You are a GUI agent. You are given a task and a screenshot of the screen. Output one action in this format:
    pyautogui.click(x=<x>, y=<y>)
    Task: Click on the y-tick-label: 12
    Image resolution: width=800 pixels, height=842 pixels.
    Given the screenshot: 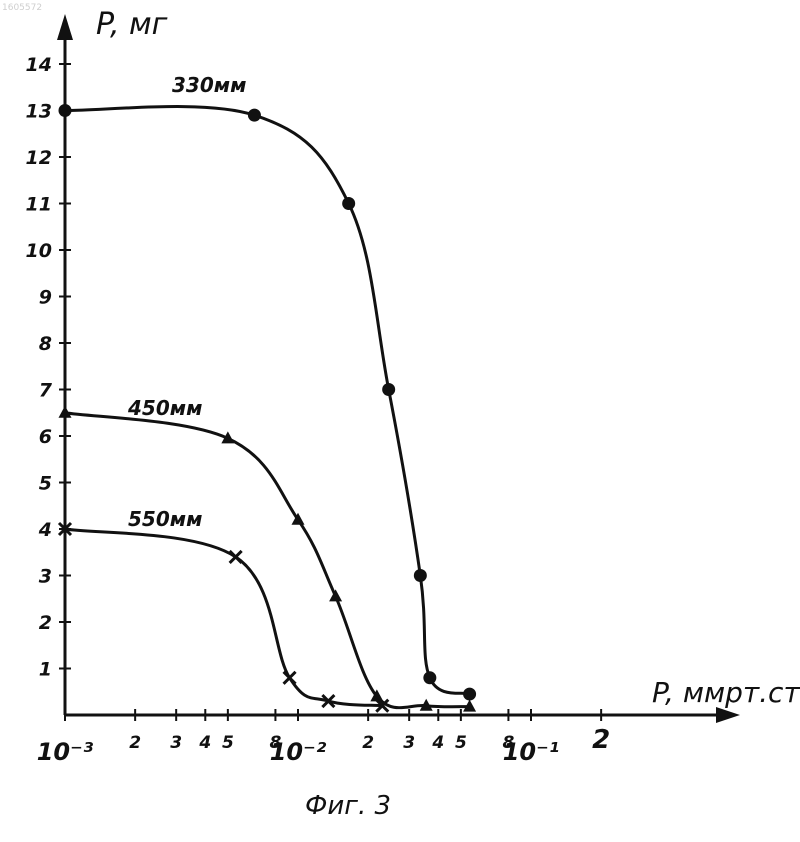 What is the action you would take?
    pyautogui.click(x=39, y=158)
    